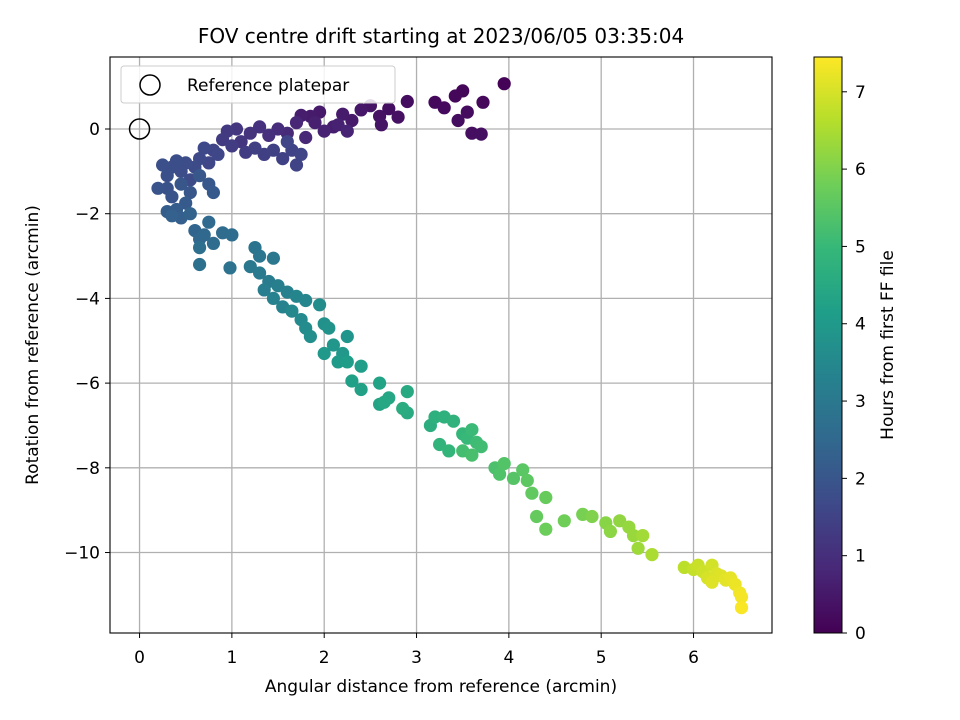 The image size is (960, 720). Describe the element at coordinates (860, 634) in the screenshot. I see `colorbar-tick-label: 0` at that location.